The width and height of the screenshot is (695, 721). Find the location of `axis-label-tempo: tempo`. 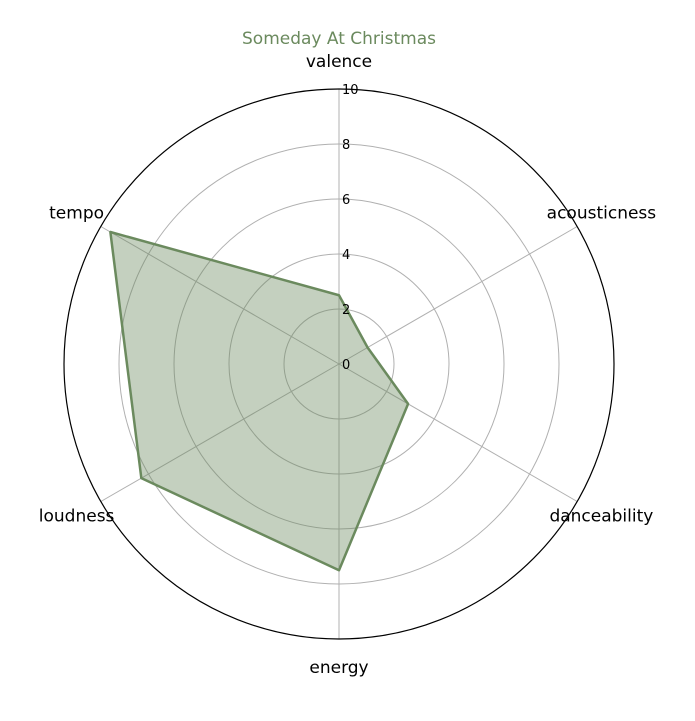

axis-label-tempo: tempo is located at coordinates (76, 214).